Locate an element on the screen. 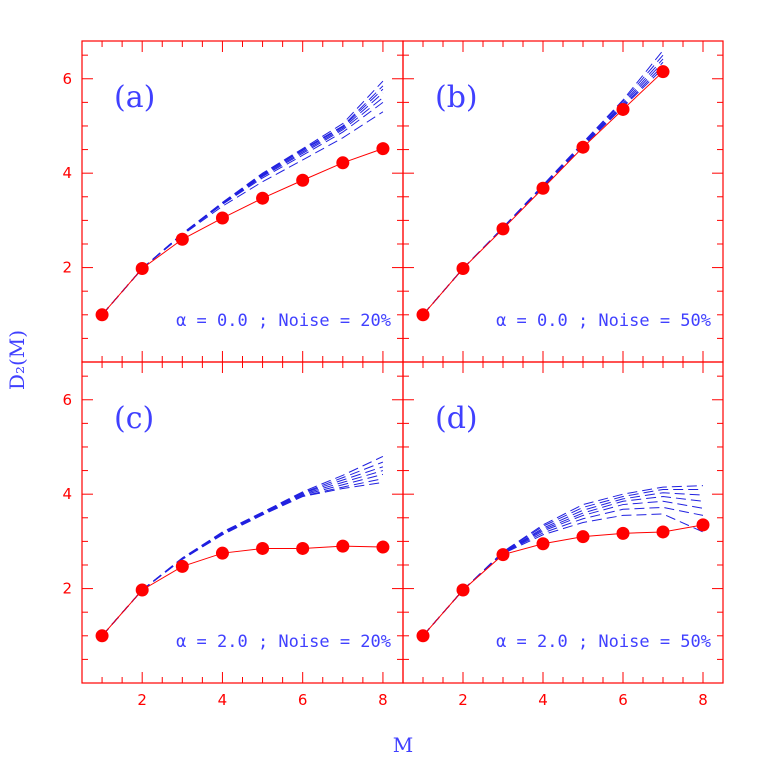 This screenshot has width=763, height=763. y-axis-label: D₂(M) is located at coordinates (17, 360).